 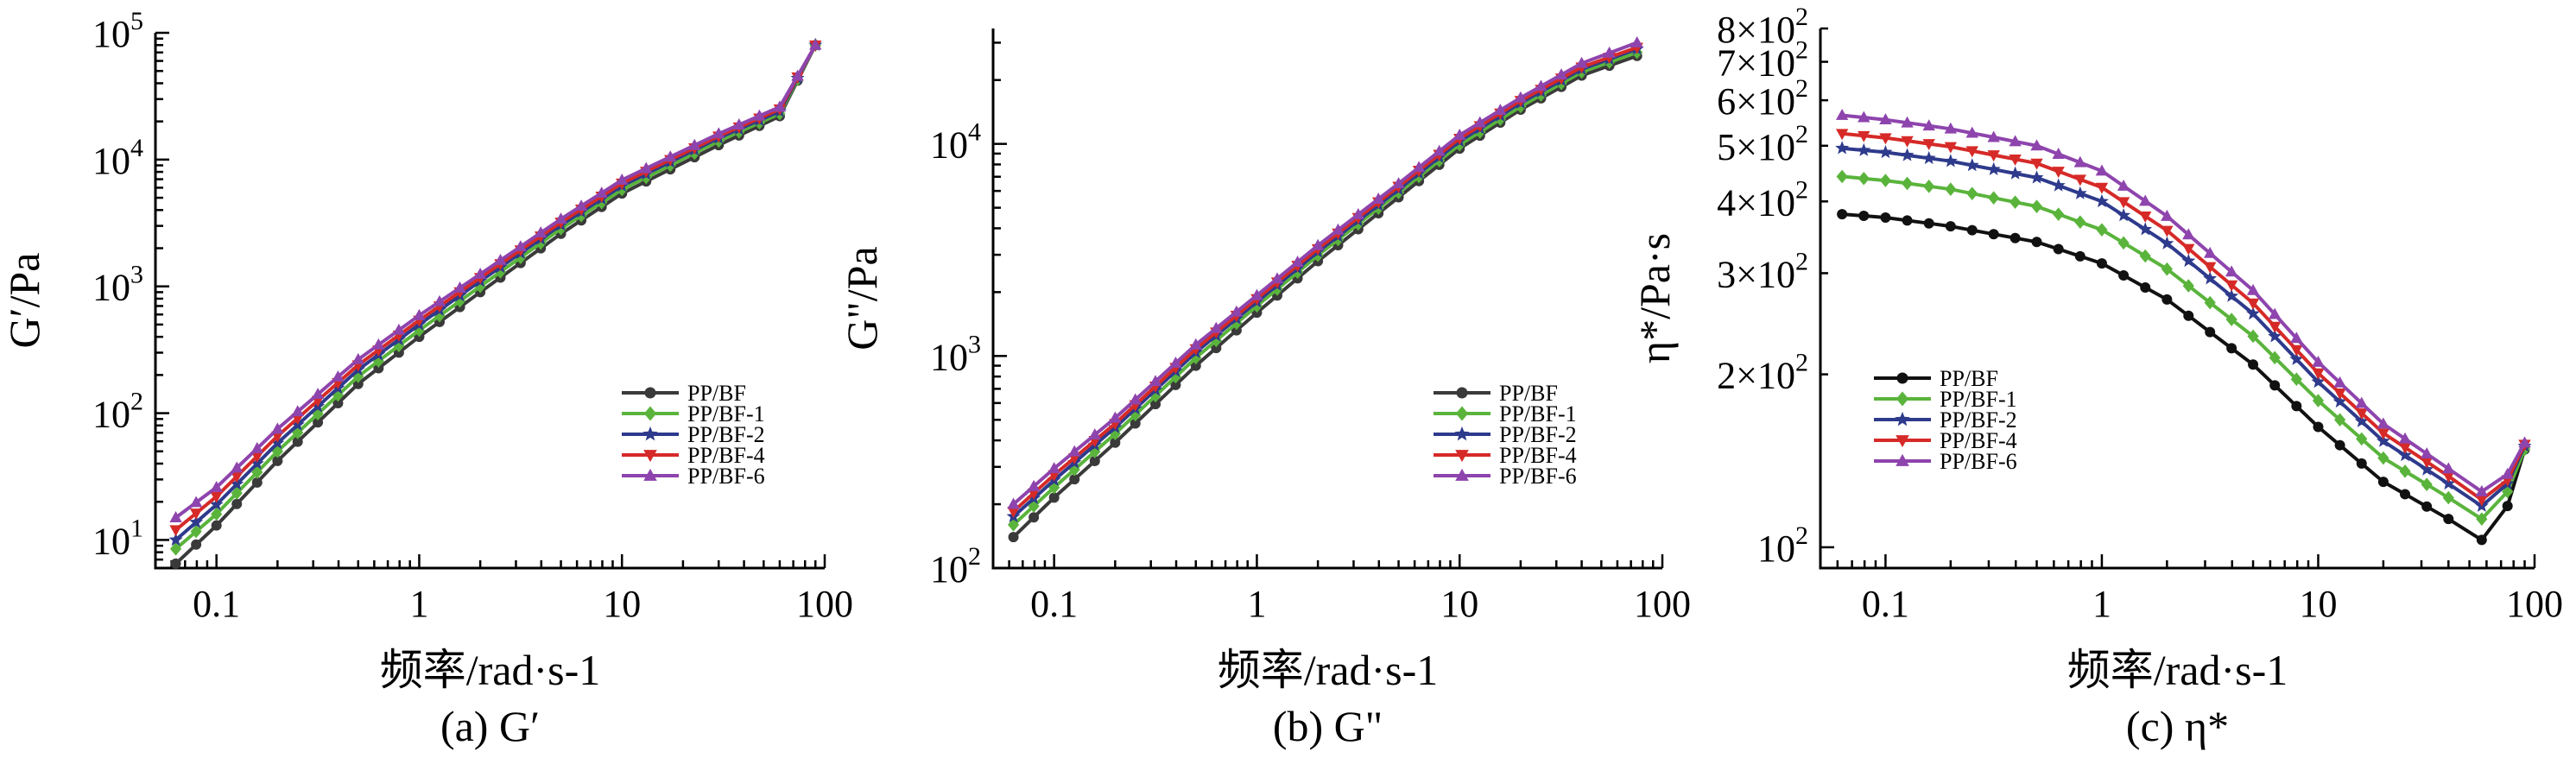 I want to click on y-tick-label: 5×10², so click(x=1762, y=144).